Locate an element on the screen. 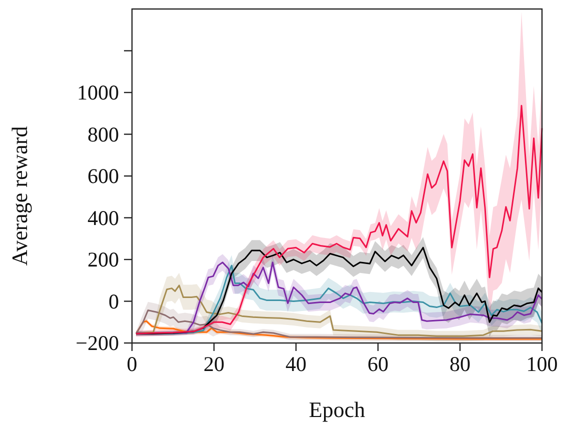  x-tick-label: 40 is located at coordinates (296, 364).